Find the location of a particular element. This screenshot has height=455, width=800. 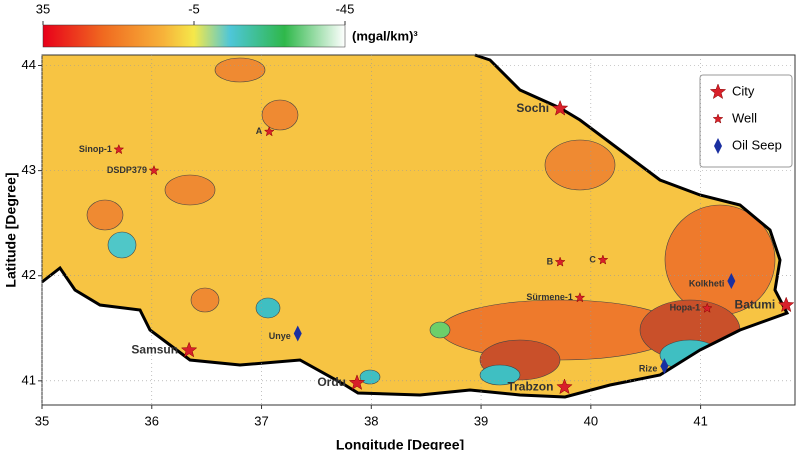

x-tick-label: 38 is located at coordinates (371, 420).